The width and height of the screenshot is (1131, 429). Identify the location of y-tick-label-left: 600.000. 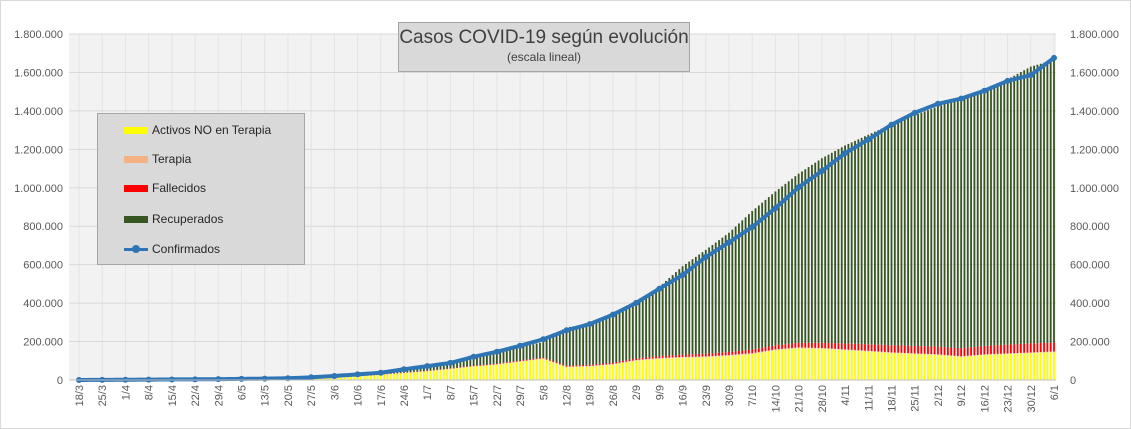
(43, 266).